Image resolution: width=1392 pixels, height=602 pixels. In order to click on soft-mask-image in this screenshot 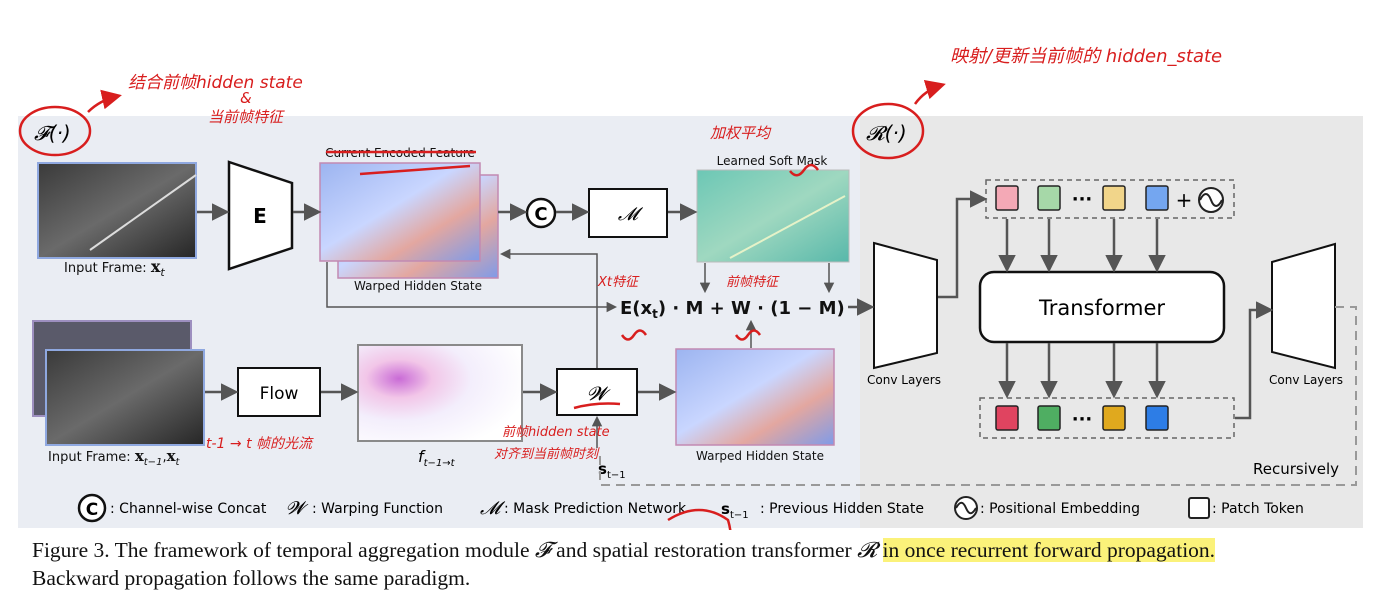, I will do `click(773, 216)`.